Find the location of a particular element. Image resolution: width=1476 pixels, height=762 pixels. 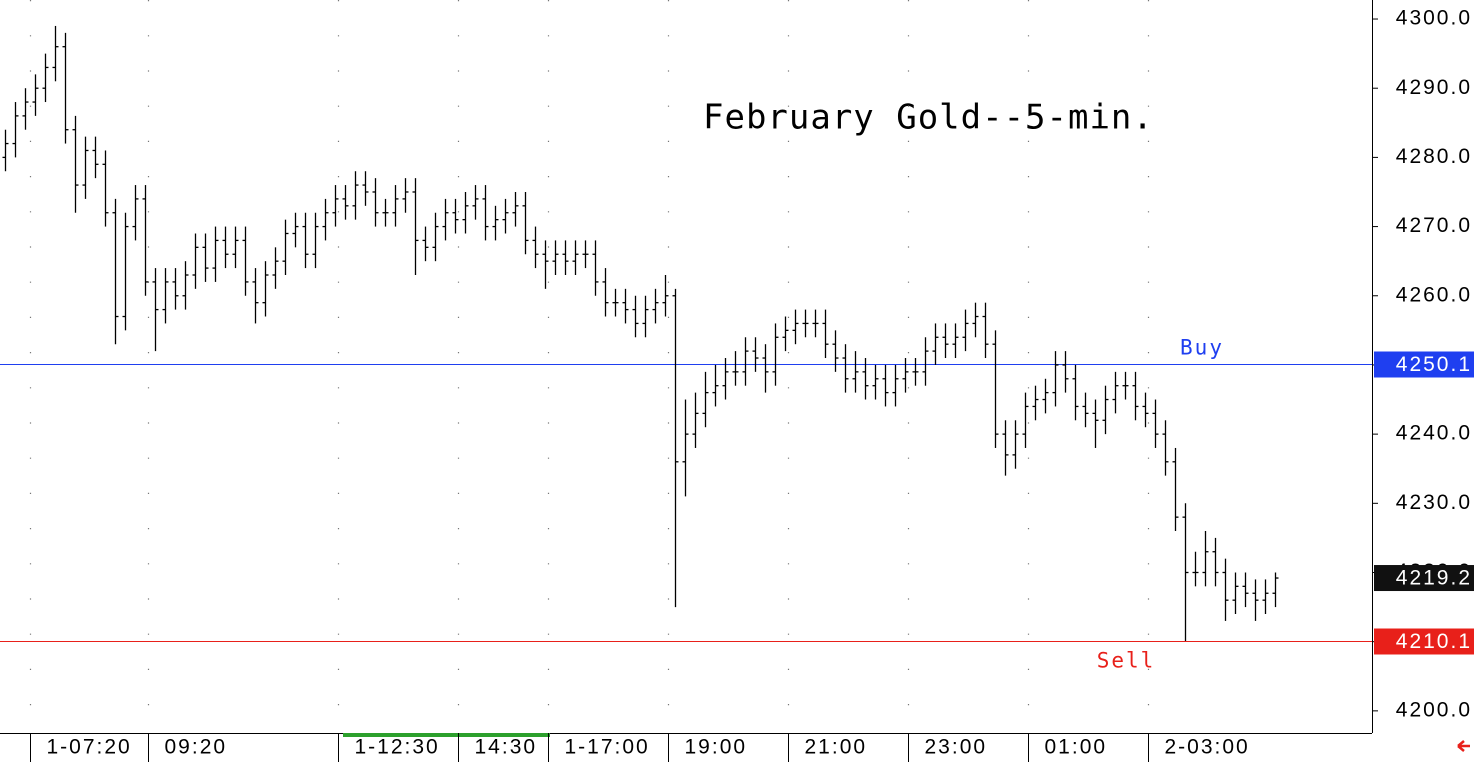

session-highlight is located at coordinates (446, 735).